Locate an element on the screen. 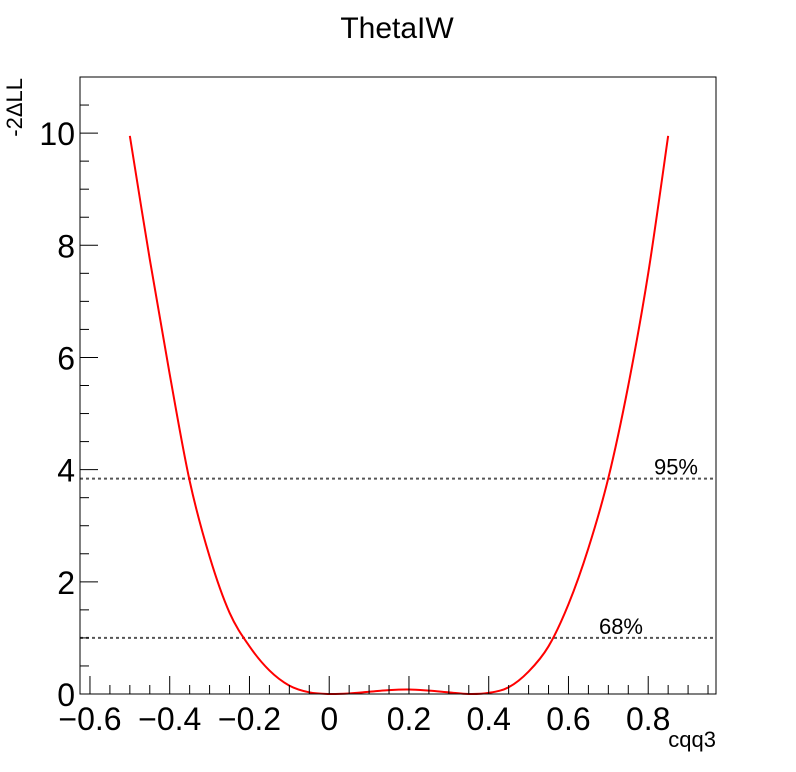 This screenshot has width=796, height=772. x-axis: −0.6 −0.4 −0.2 0 0.2 0.4 0.6 0.8 is located at coordinates (383, 706).